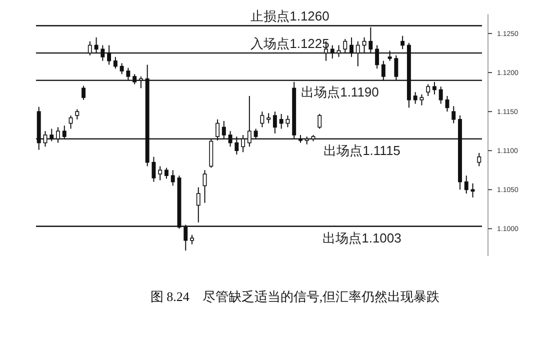 The image size is (549, 359). What do you see at coordinates (362, 150) in the screenshot?
I see `ref-line-label: 出场点1.1115` at bounding box center [362, 150].